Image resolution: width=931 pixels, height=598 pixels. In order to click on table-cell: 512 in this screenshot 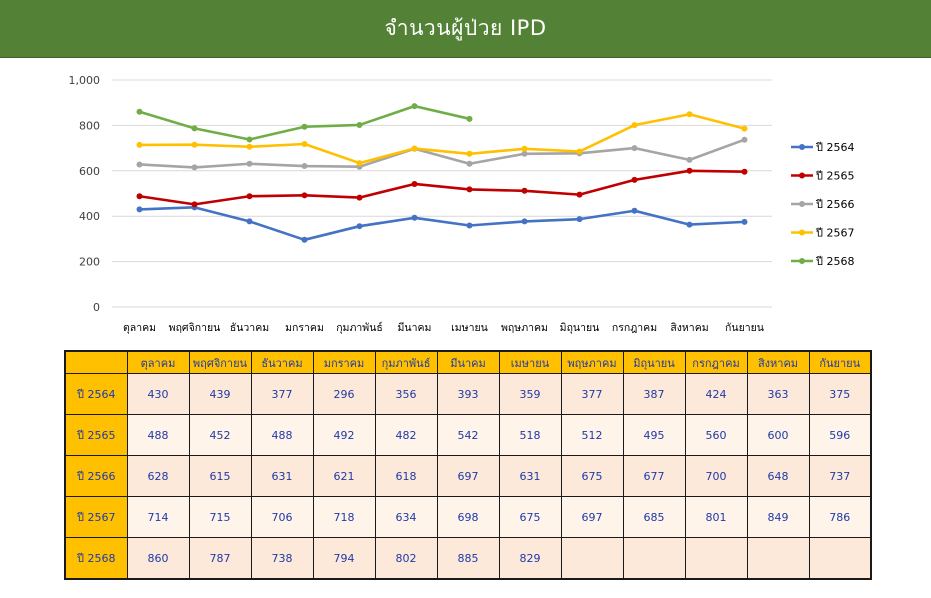, I will do `click(592, 435)`.